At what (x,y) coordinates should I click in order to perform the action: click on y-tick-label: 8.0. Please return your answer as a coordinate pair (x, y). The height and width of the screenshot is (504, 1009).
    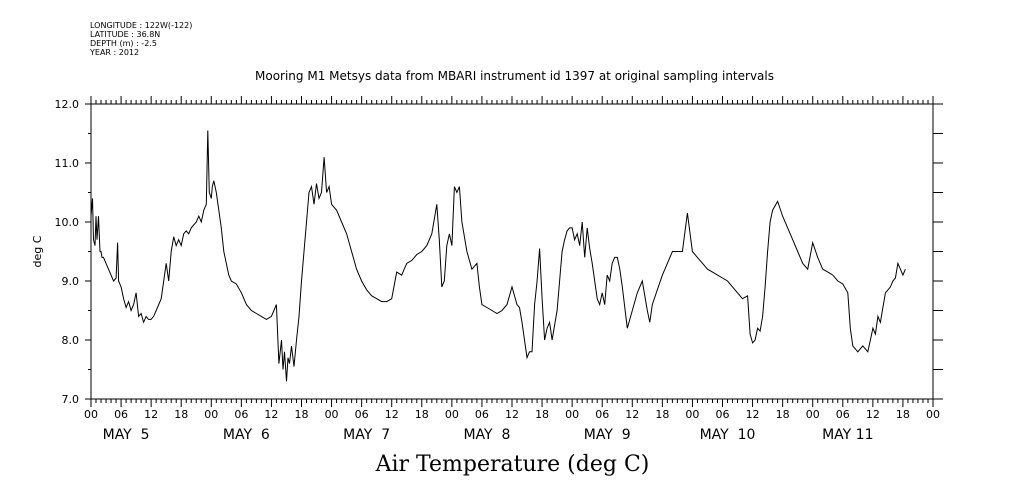
    Looking at the image, I should click on (71, 340).